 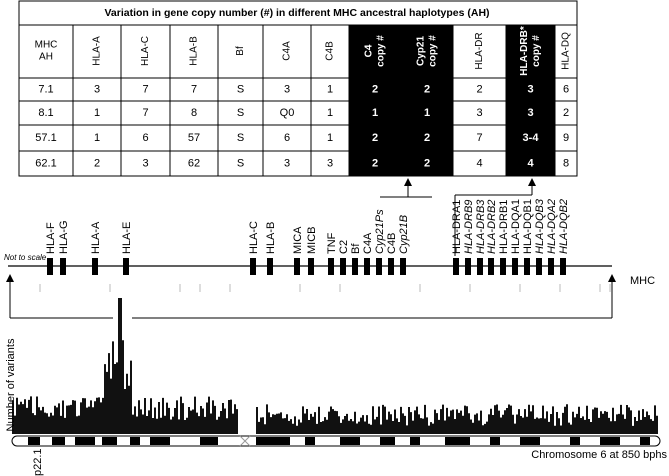 I want to click on column-header: AH, so click(x=46, y=57).